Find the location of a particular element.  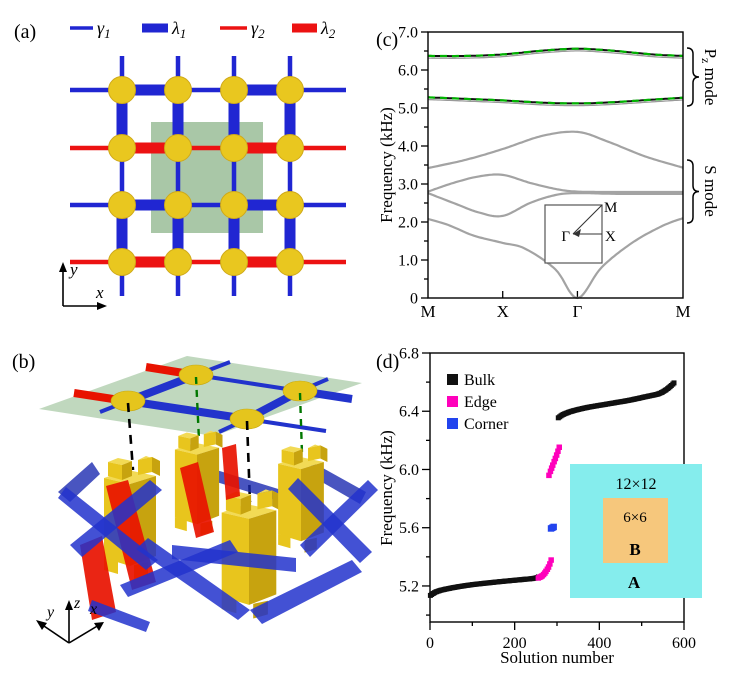

inner-region-label: B is located at coordinates (634, 549).